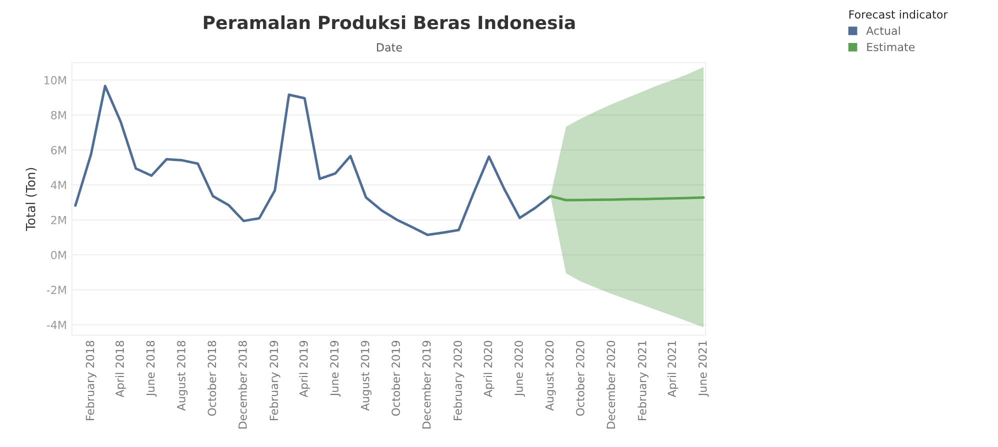  What do you see at coordinates (389, 22) in the screenshot?
I see `chart-title: Peramalan Produksi Beras Indonesia` at bounding box center [389, 22].